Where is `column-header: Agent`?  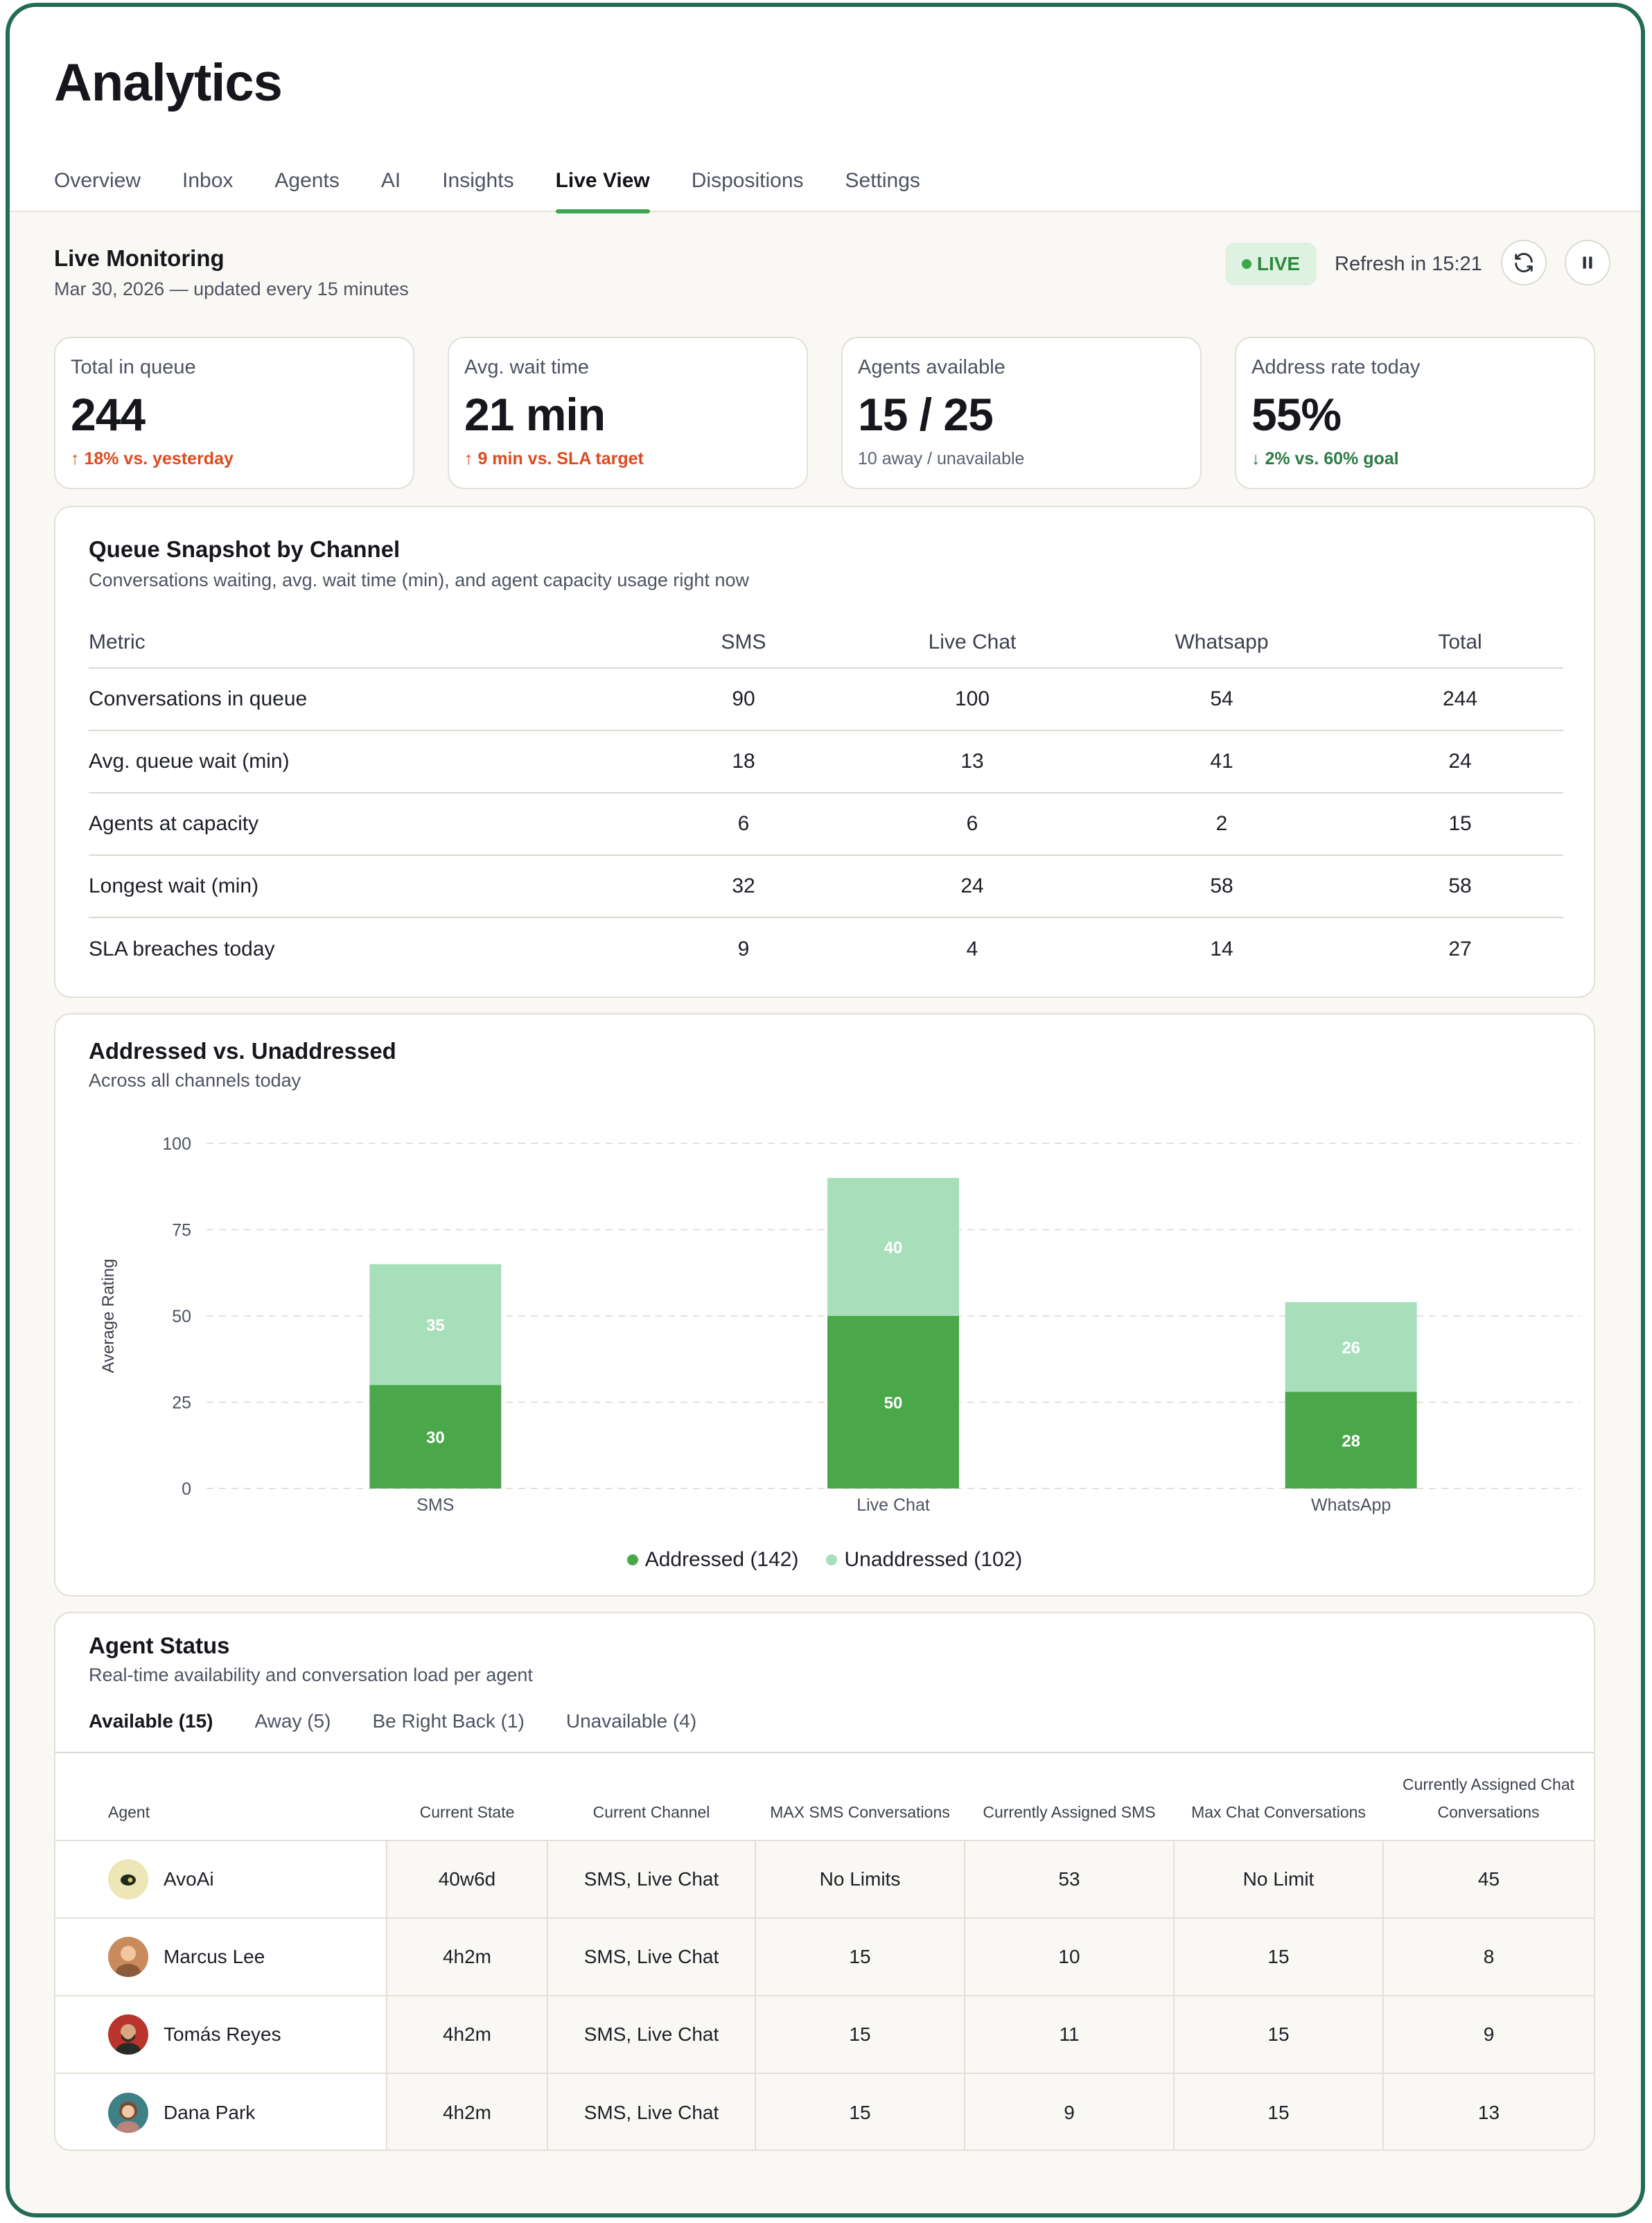 column-header: Agent is located at coordinates (221, 1797).